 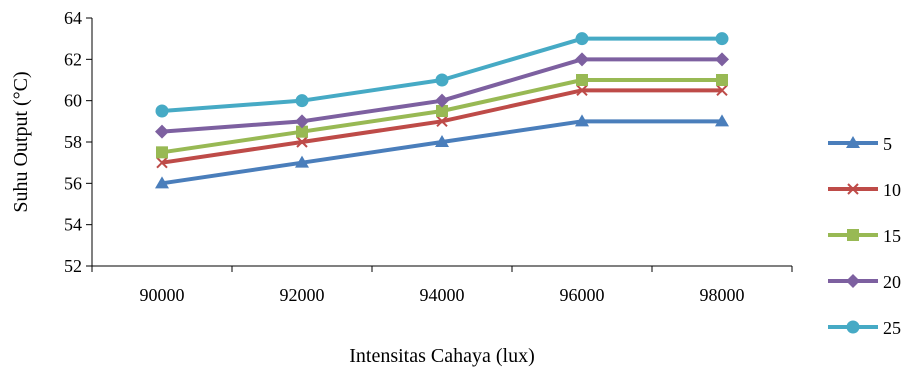 I want to click on x-tick-label: 92000, so click(x=302, y=295).